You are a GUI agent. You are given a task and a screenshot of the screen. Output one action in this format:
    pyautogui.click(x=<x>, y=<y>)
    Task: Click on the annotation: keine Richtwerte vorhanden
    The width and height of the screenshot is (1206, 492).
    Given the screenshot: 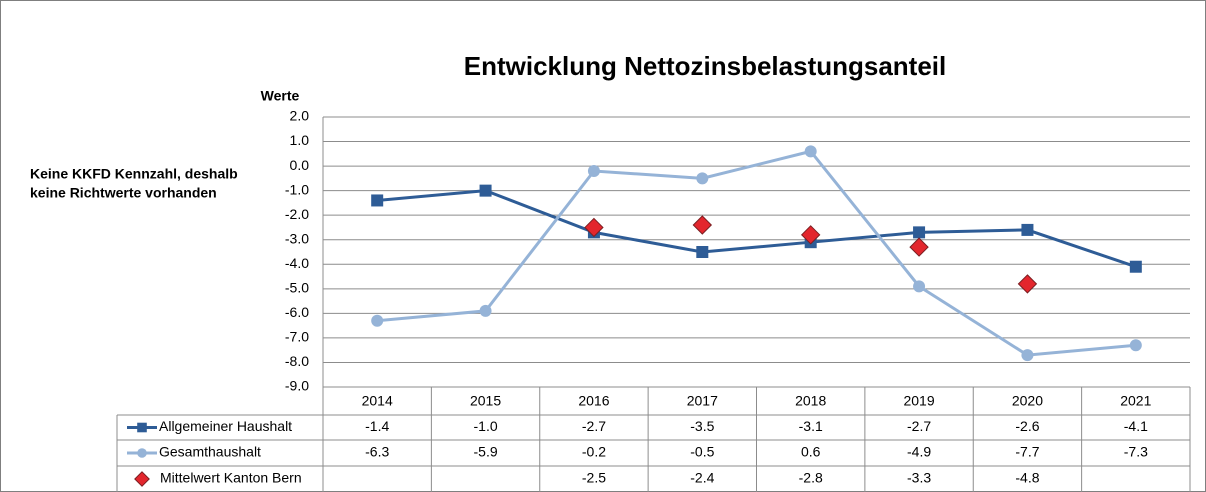 What is the action you would take?
    pyautogui.click(x=123, y=193)
    